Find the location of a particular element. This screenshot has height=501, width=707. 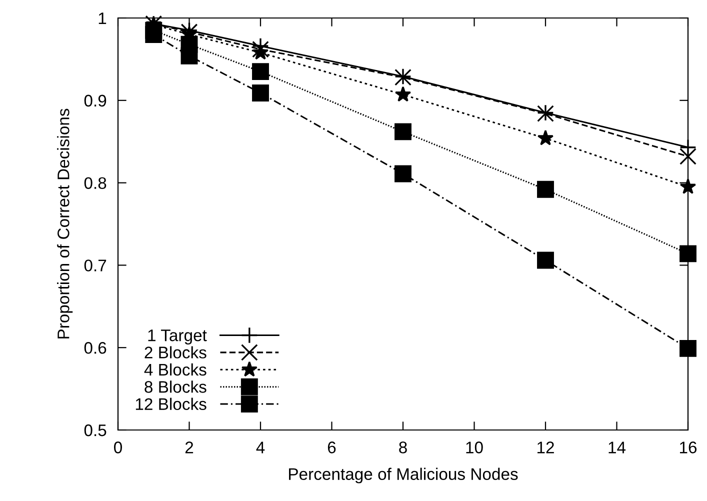

legend-label: 1 Target is located at coordinates (177, 337).